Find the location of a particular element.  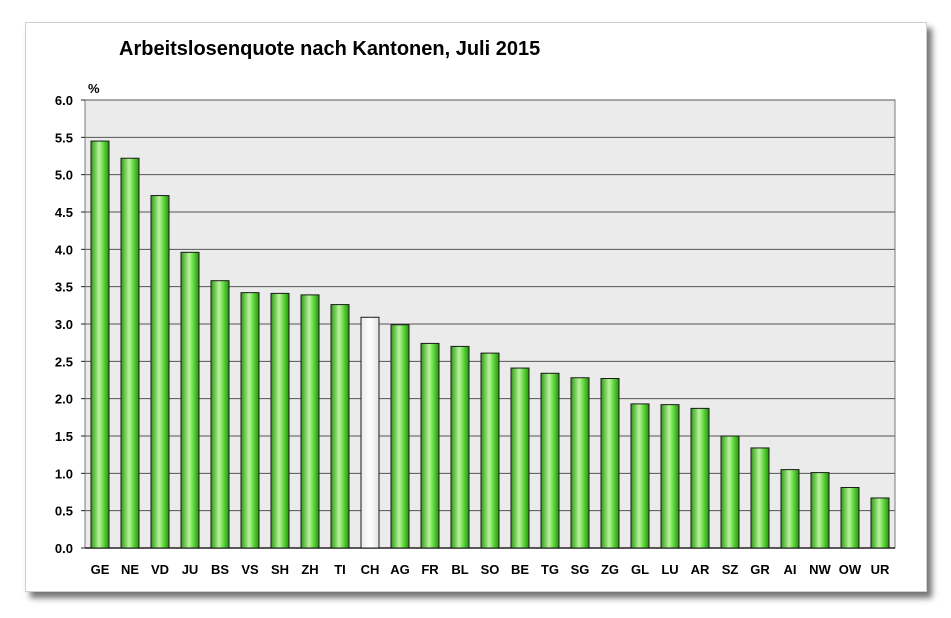

bar-gr is located at coordinates (760, 498).